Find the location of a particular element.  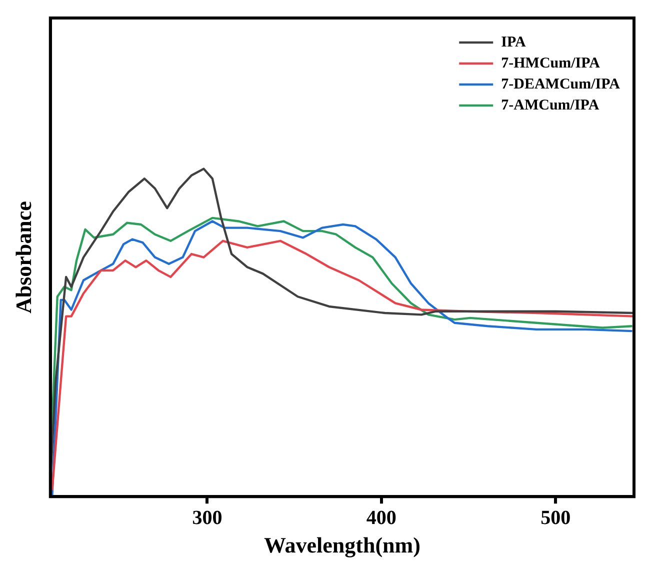

legend-label: 7-AMCum/IPA is located at coordinates (550, 105).